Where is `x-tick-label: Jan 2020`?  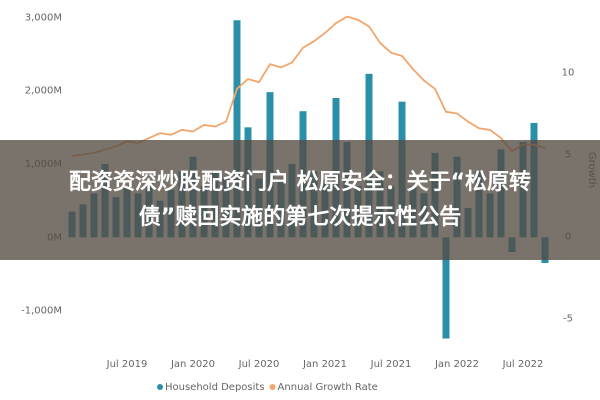 x-tick-label: Jan 2020 is located at coordinates (192, 364).